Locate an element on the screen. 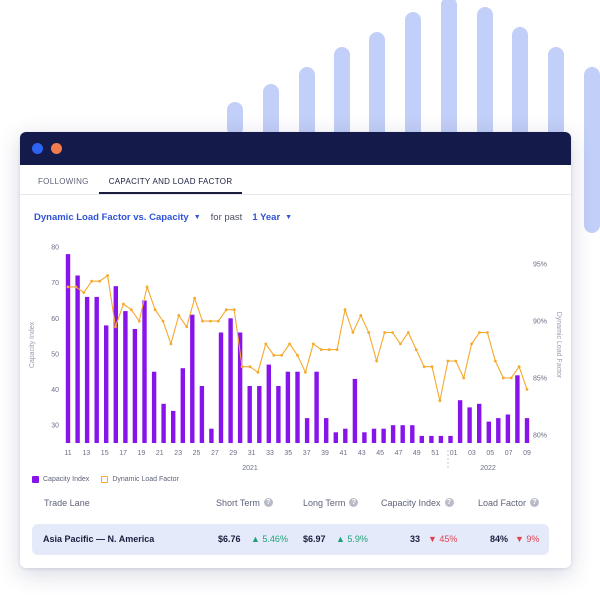 The height and width of the screenshot is (595, 600). tab-following: FOLLOWING is located at coordinates (63, 181).